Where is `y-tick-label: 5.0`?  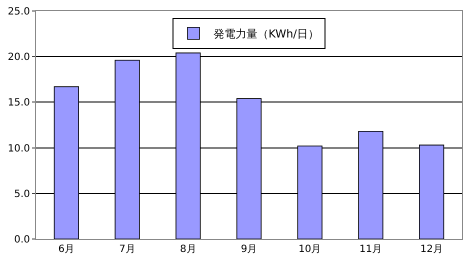
y-tick-label: 5.0 is located at coordinates (22, 194).